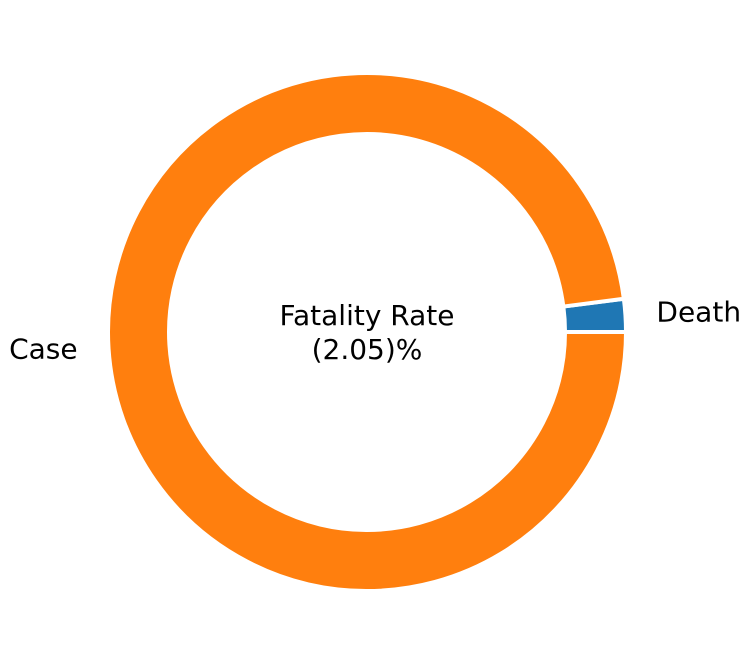  I want to click on slice-label-case: Case, so click(43, 349).